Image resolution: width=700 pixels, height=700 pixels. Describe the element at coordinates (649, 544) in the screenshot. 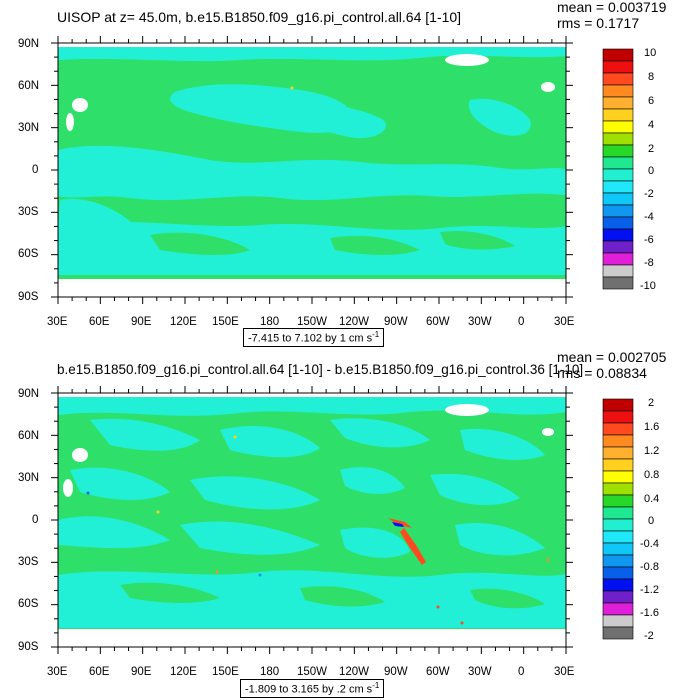

I see `colorbar-label: -0.4` at that location.